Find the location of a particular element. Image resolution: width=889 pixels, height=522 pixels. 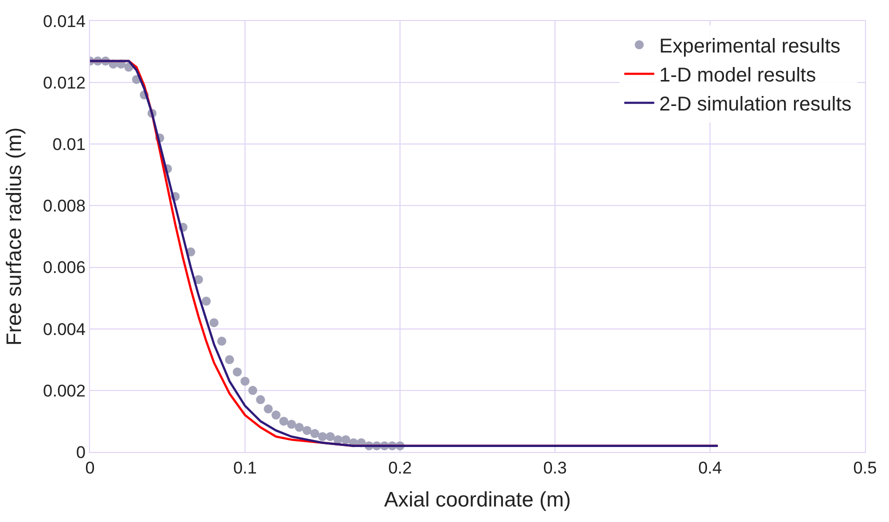

y-tick-label: 0.006 is located at coordinates (64, 268).